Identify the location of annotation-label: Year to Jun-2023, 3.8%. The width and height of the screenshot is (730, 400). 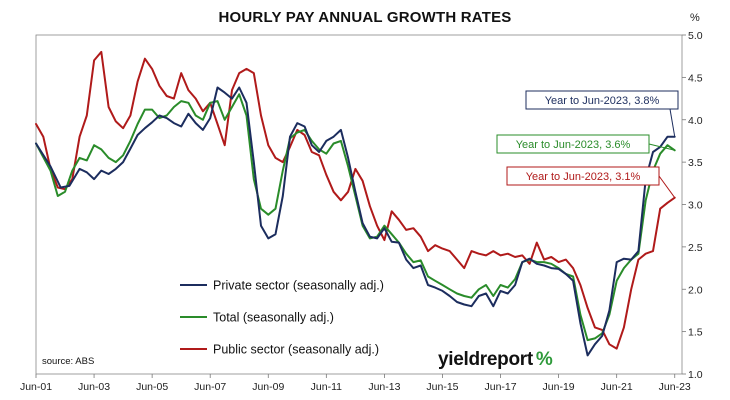
(602, 101).